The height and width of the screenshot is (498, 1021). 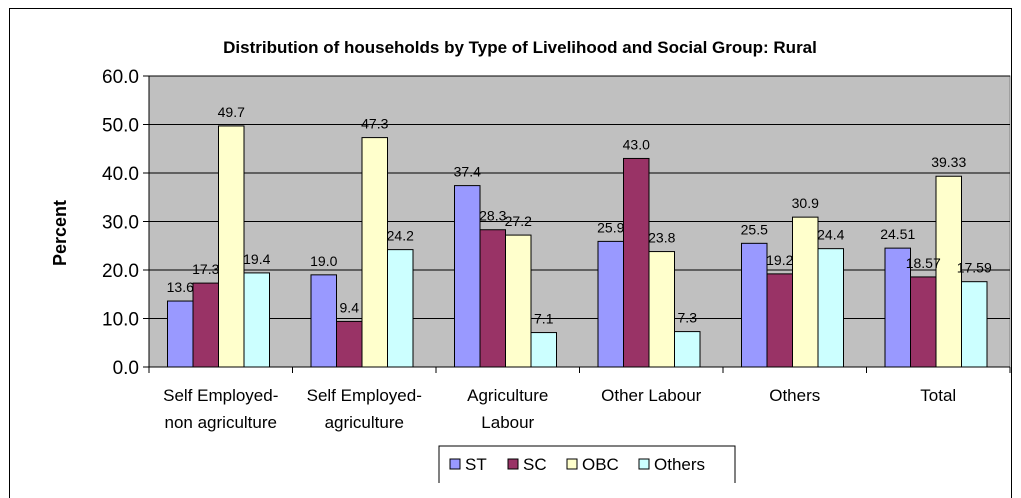 What do you see at coordinates (688, 318) in the screenshot?
I see `data-label: 7.3` at bounding box center [688, 318].